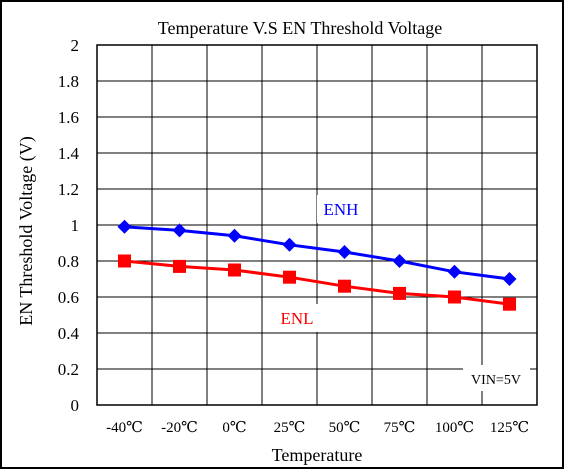 The image size is (564, 469). I want to click on y-axis-title: EN Threshold Voltage (V), so click(26, 230).